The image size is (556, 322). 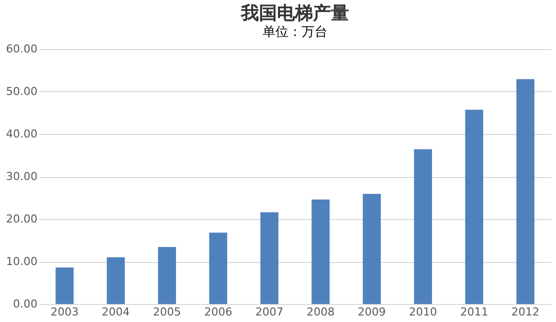 I want to click on x-tick-label: 2004, so click(x=116, y=312).